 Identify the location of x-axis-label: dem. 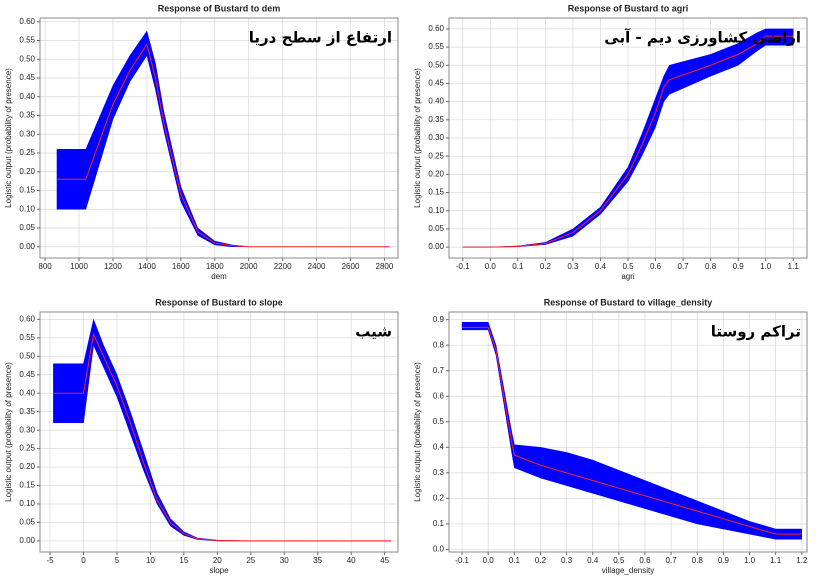
(219, 276).